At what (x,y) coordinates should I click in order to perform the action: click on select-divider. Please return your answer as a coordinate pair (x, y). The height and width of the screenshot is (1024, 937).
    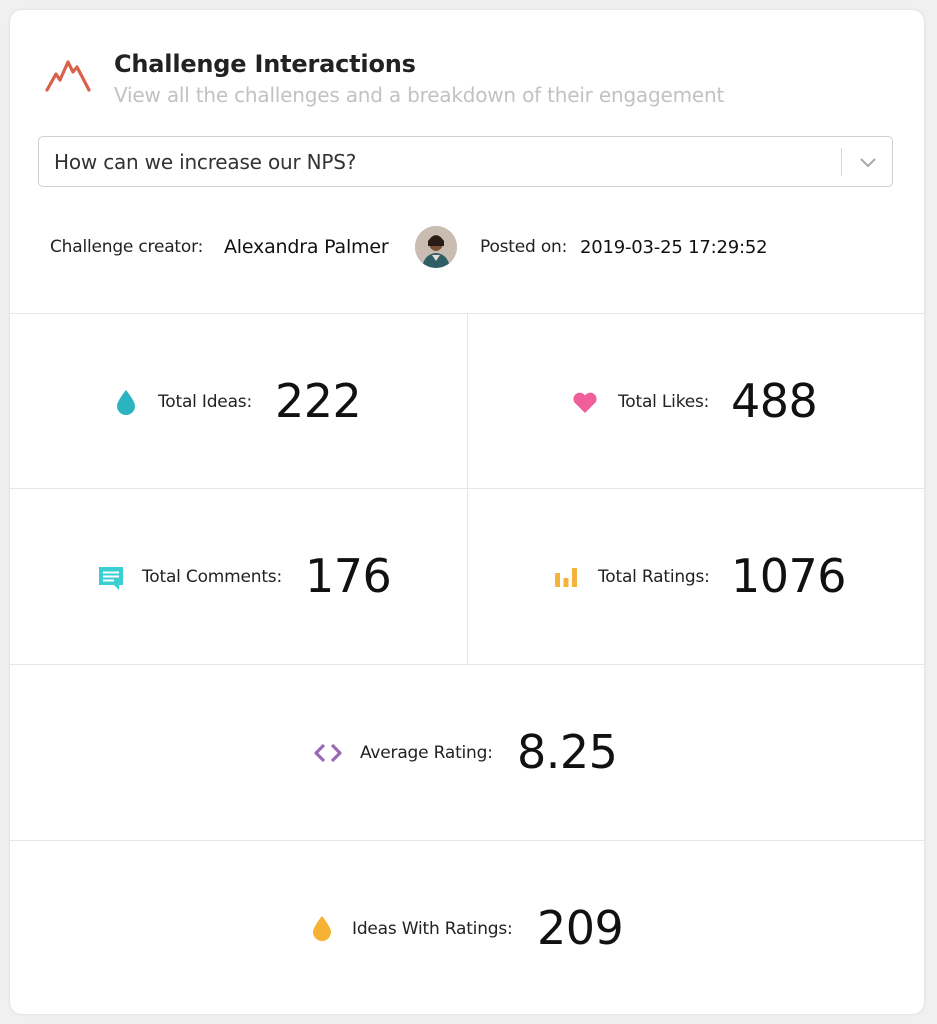
    Looking at the image, I should click on (841, 162).